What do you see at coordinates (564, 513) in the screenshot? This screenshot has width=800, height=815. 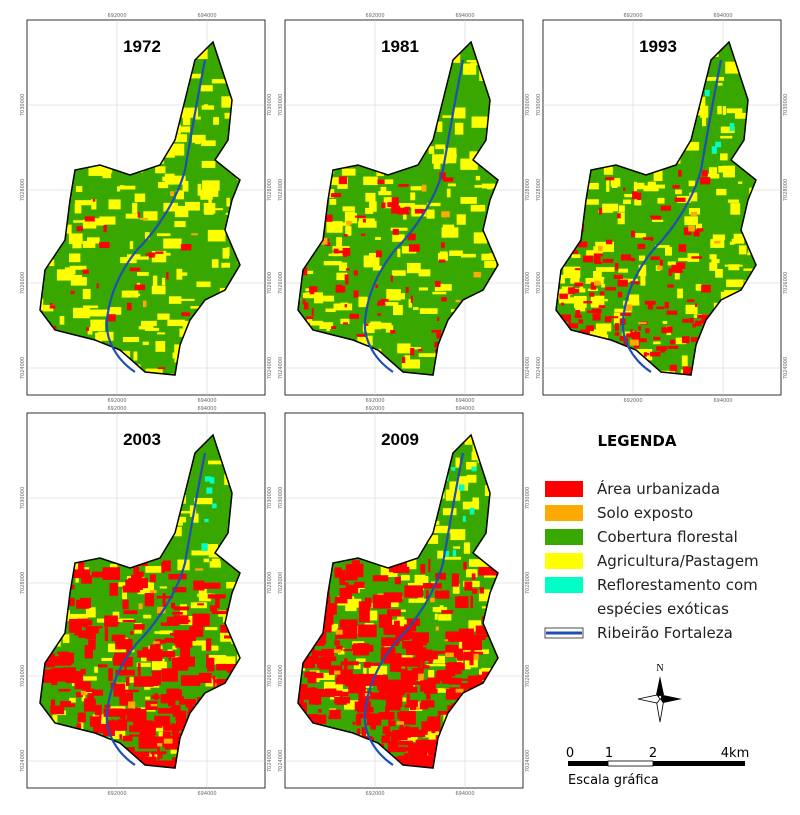 I see `legend-swatch` at bounding box center [564, 513].